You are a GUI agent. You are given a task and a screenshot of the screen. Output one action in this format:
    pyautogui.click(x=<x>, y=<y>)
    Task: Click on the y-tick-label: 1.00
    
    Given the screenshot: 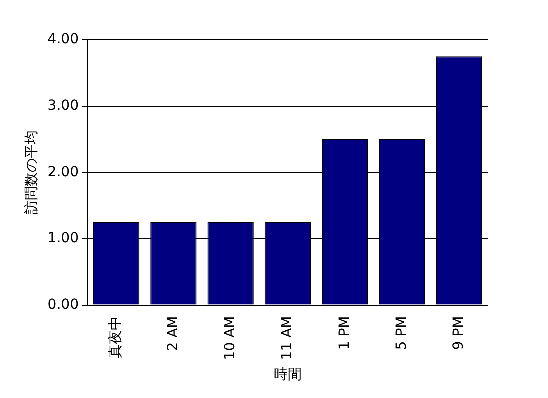 What is the action you would take?
    pyautogui.click(x=63, y=238)
    